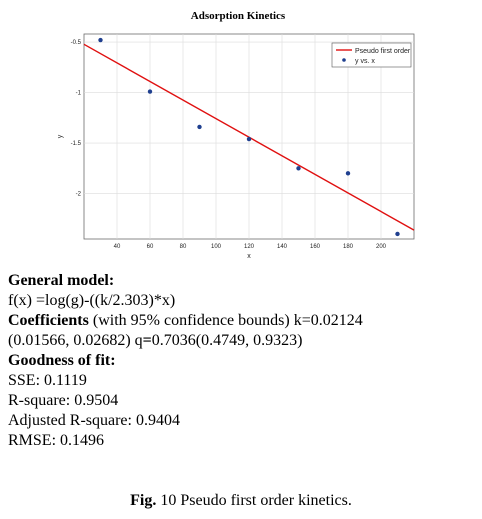 This screenshot has height=519, width=482. What do you see at coordinates (249, 256) in the screenshot?
I see `x-axis-label: x` at bounding box center [249, 256].